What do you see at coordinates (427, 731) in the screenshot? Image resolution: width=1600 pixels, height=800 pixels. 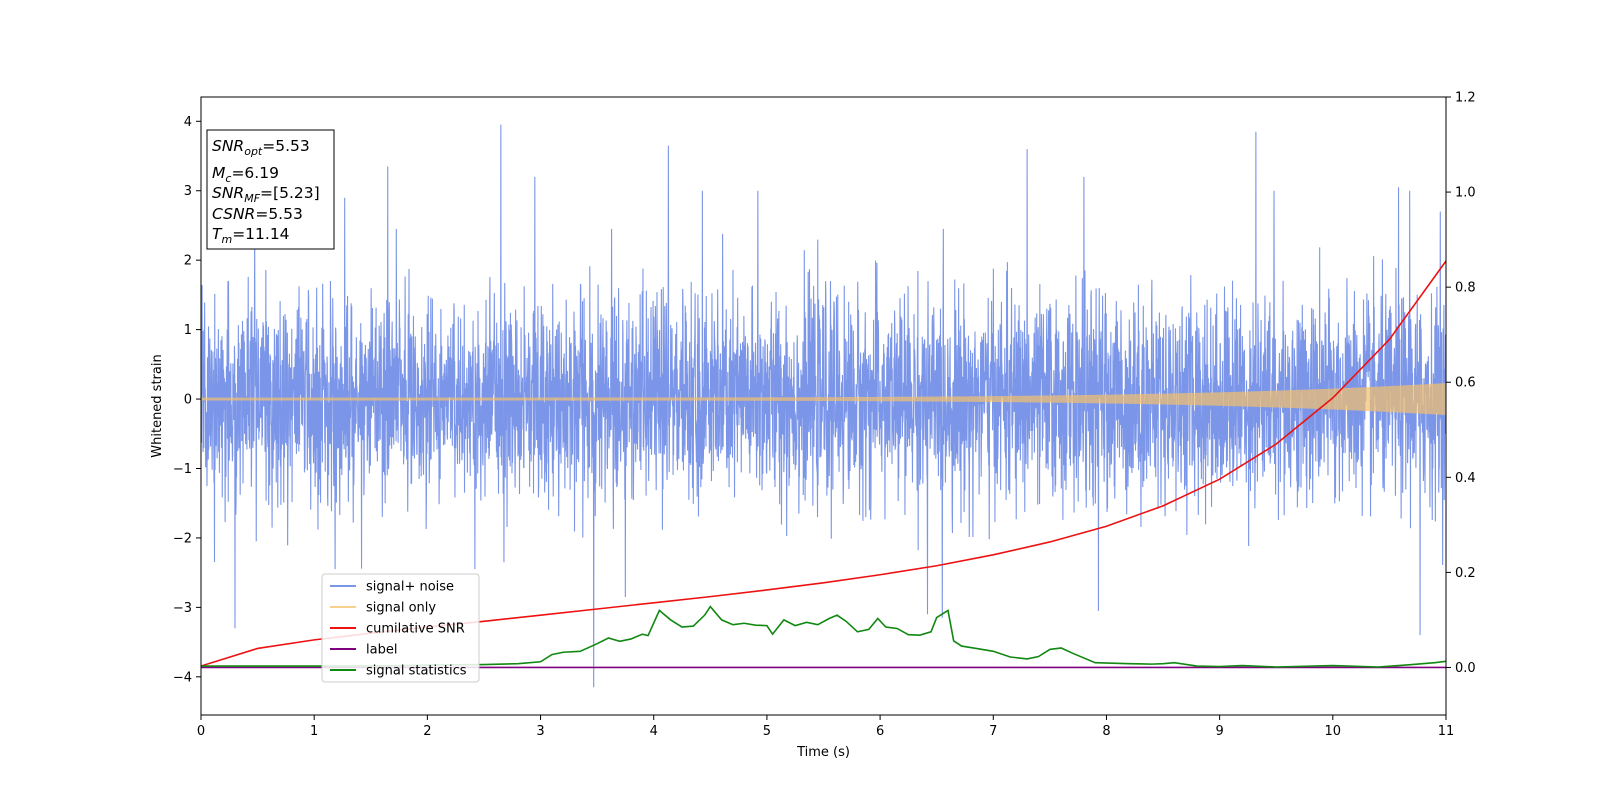 I see `x-tick-label: 2` at bounding box center [427, 731].